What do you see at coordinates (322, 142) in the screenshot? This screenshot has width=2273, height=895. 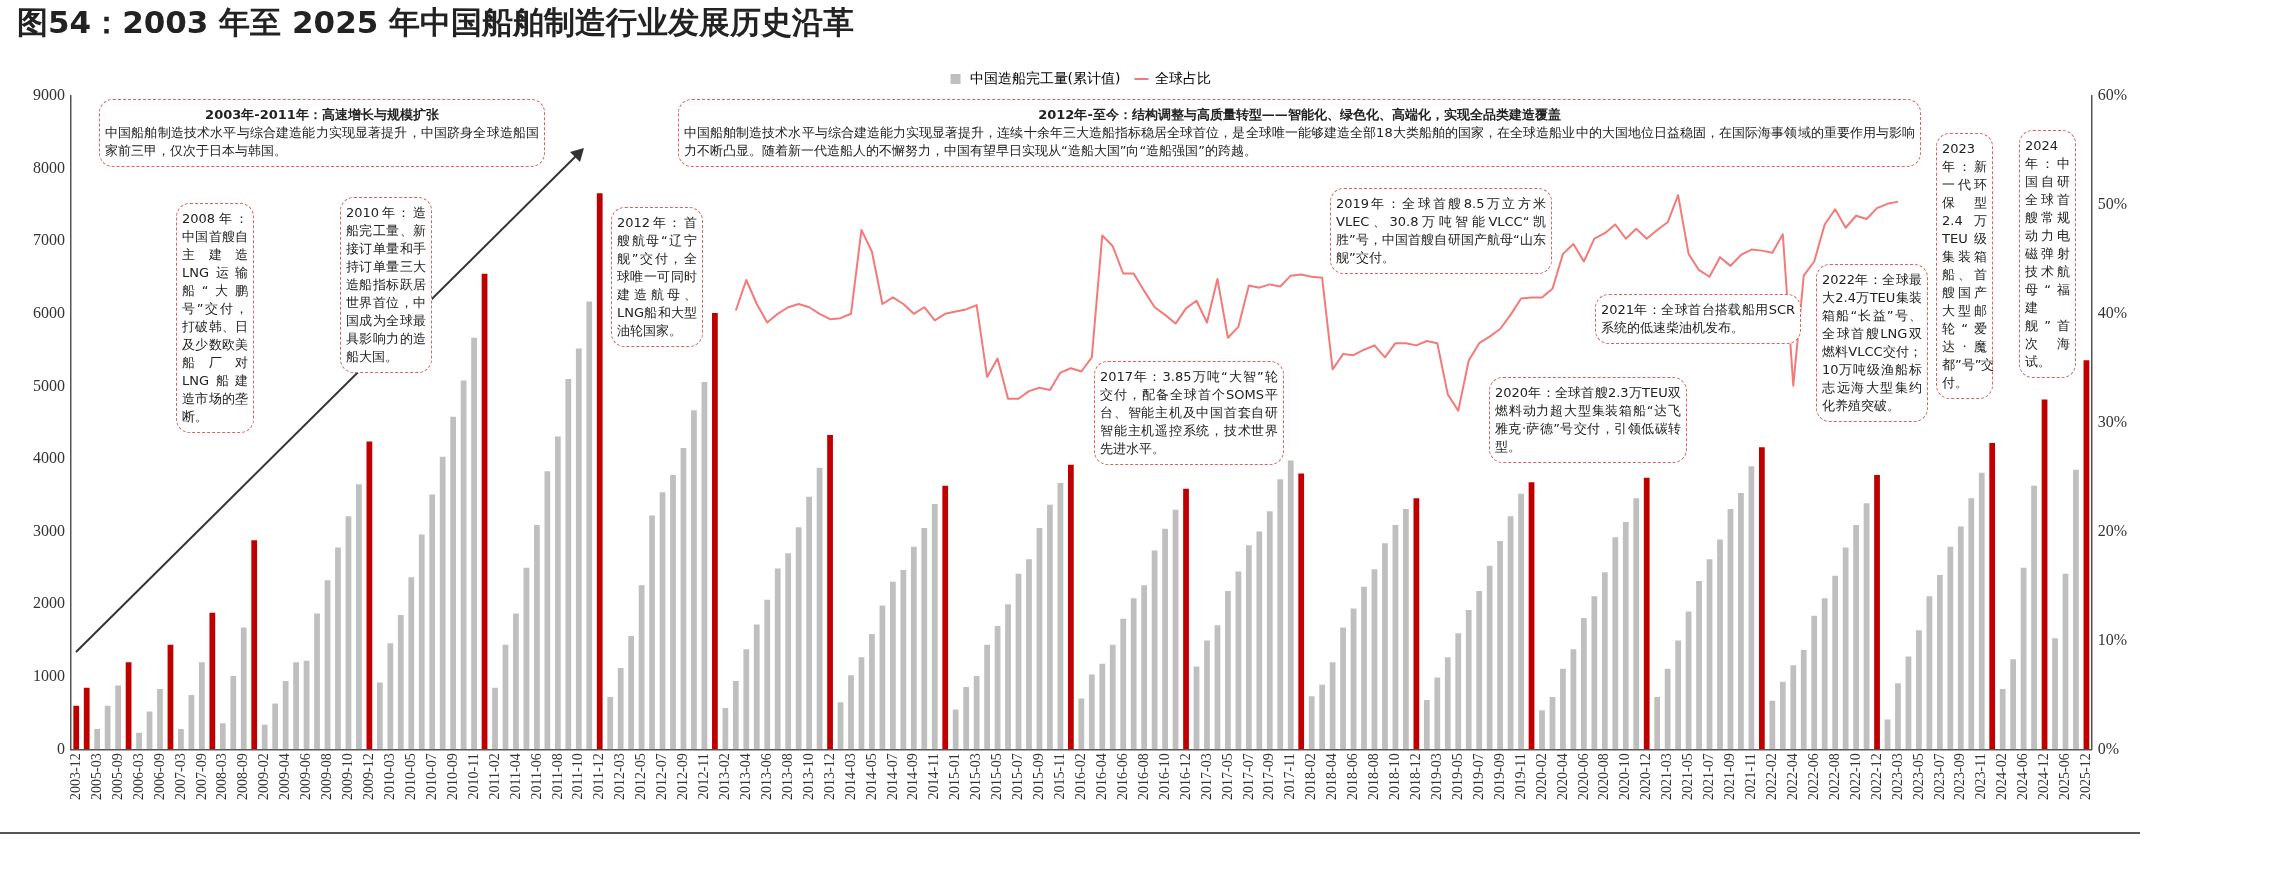 I see `annotation: 中国船舶制造技术水平与综合建造能力实现显著提升，中国跻身全球造船国家前三甲，仅次于日本与韩国。` at bounding box center [322, 142].